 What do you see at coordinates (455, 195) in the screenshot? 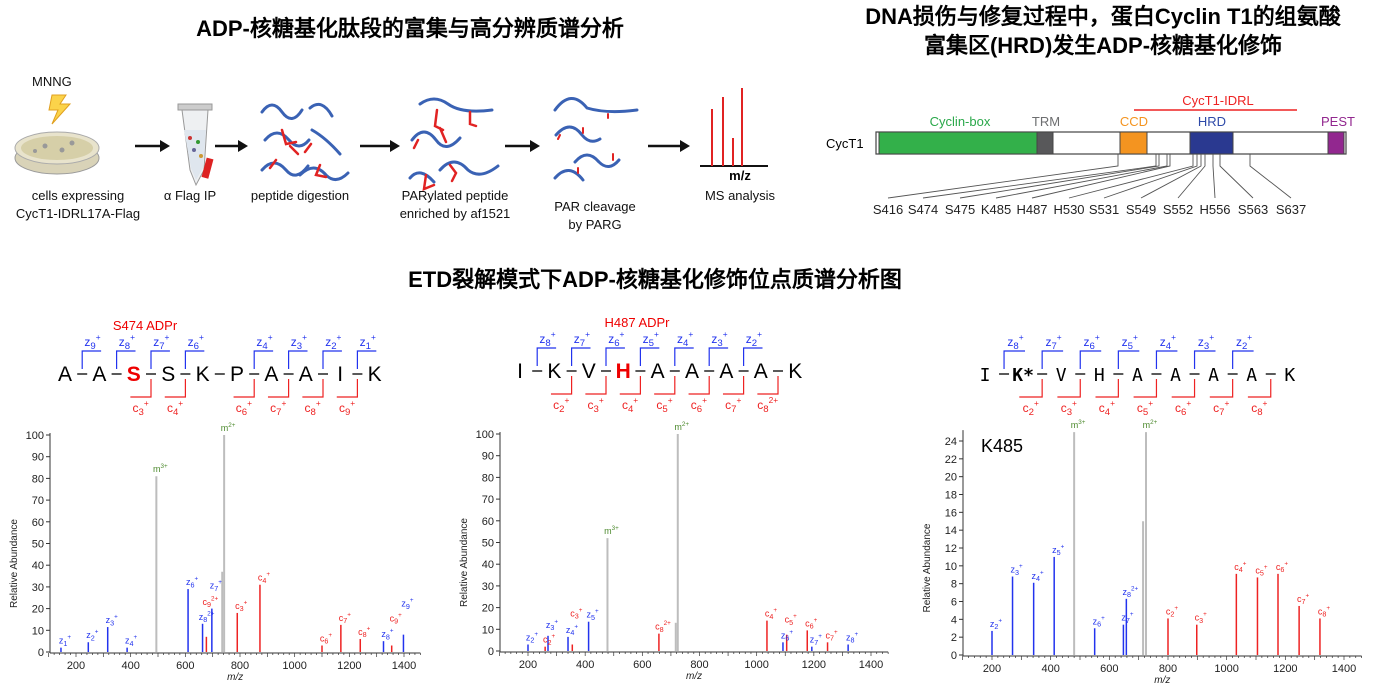
I see `workflow-step-label: PARylated peptide` at bounding box center [455, 195].